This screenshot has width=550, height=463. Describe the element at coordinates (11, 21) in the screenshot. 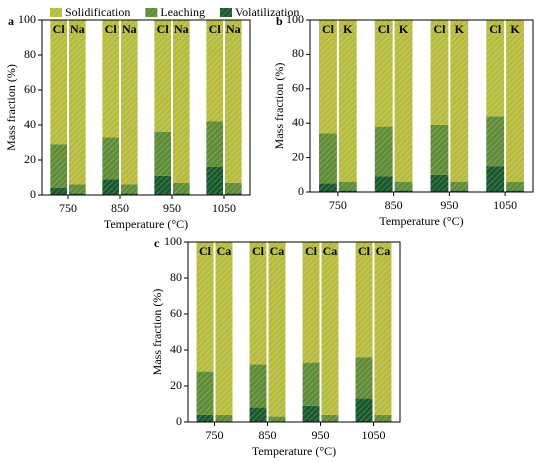

I see `panel-label: a` at that location.